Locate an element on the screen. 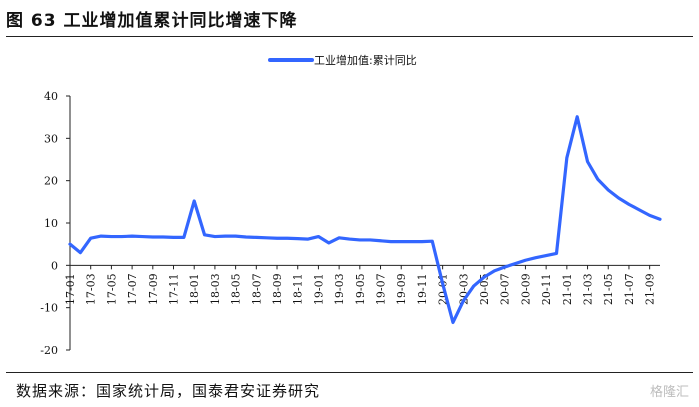 Image resolution: width=699 pixels, height=407 pixels. x-tick-label: 18-01 is located at coordinates (194, 289).